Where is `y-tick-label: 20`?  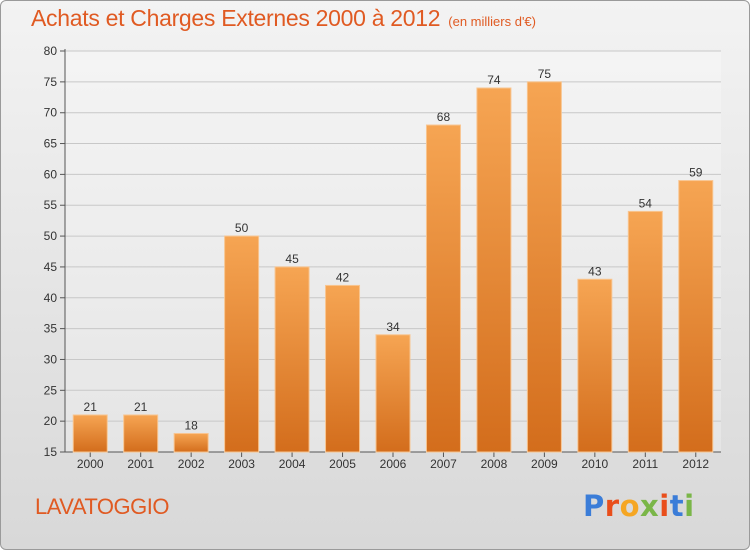 y-tick-label: 20 is located at coordinates (51, 421).